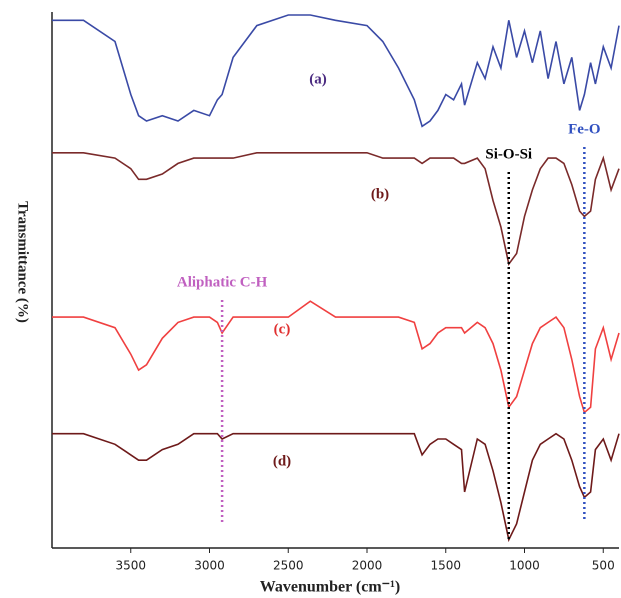 The height and width of the screenshot is (598, 621). What do you see at coordinates (508, 154) in the screenshot?
I see `annotation: Si-O-Si` at bounding box center [508, 154].